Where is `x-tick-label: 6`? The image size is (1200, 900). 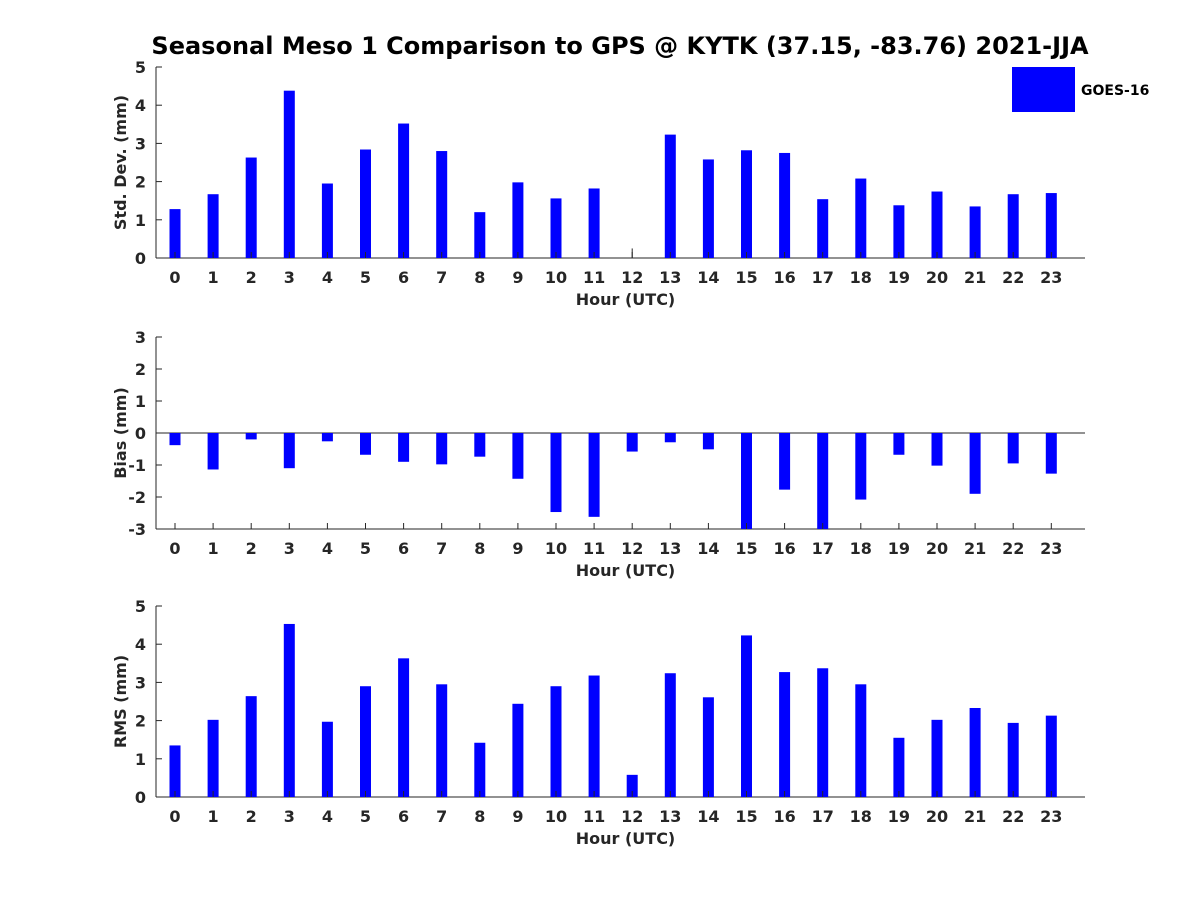
x-tick-label: 6 is located at coordinates (403, 548).